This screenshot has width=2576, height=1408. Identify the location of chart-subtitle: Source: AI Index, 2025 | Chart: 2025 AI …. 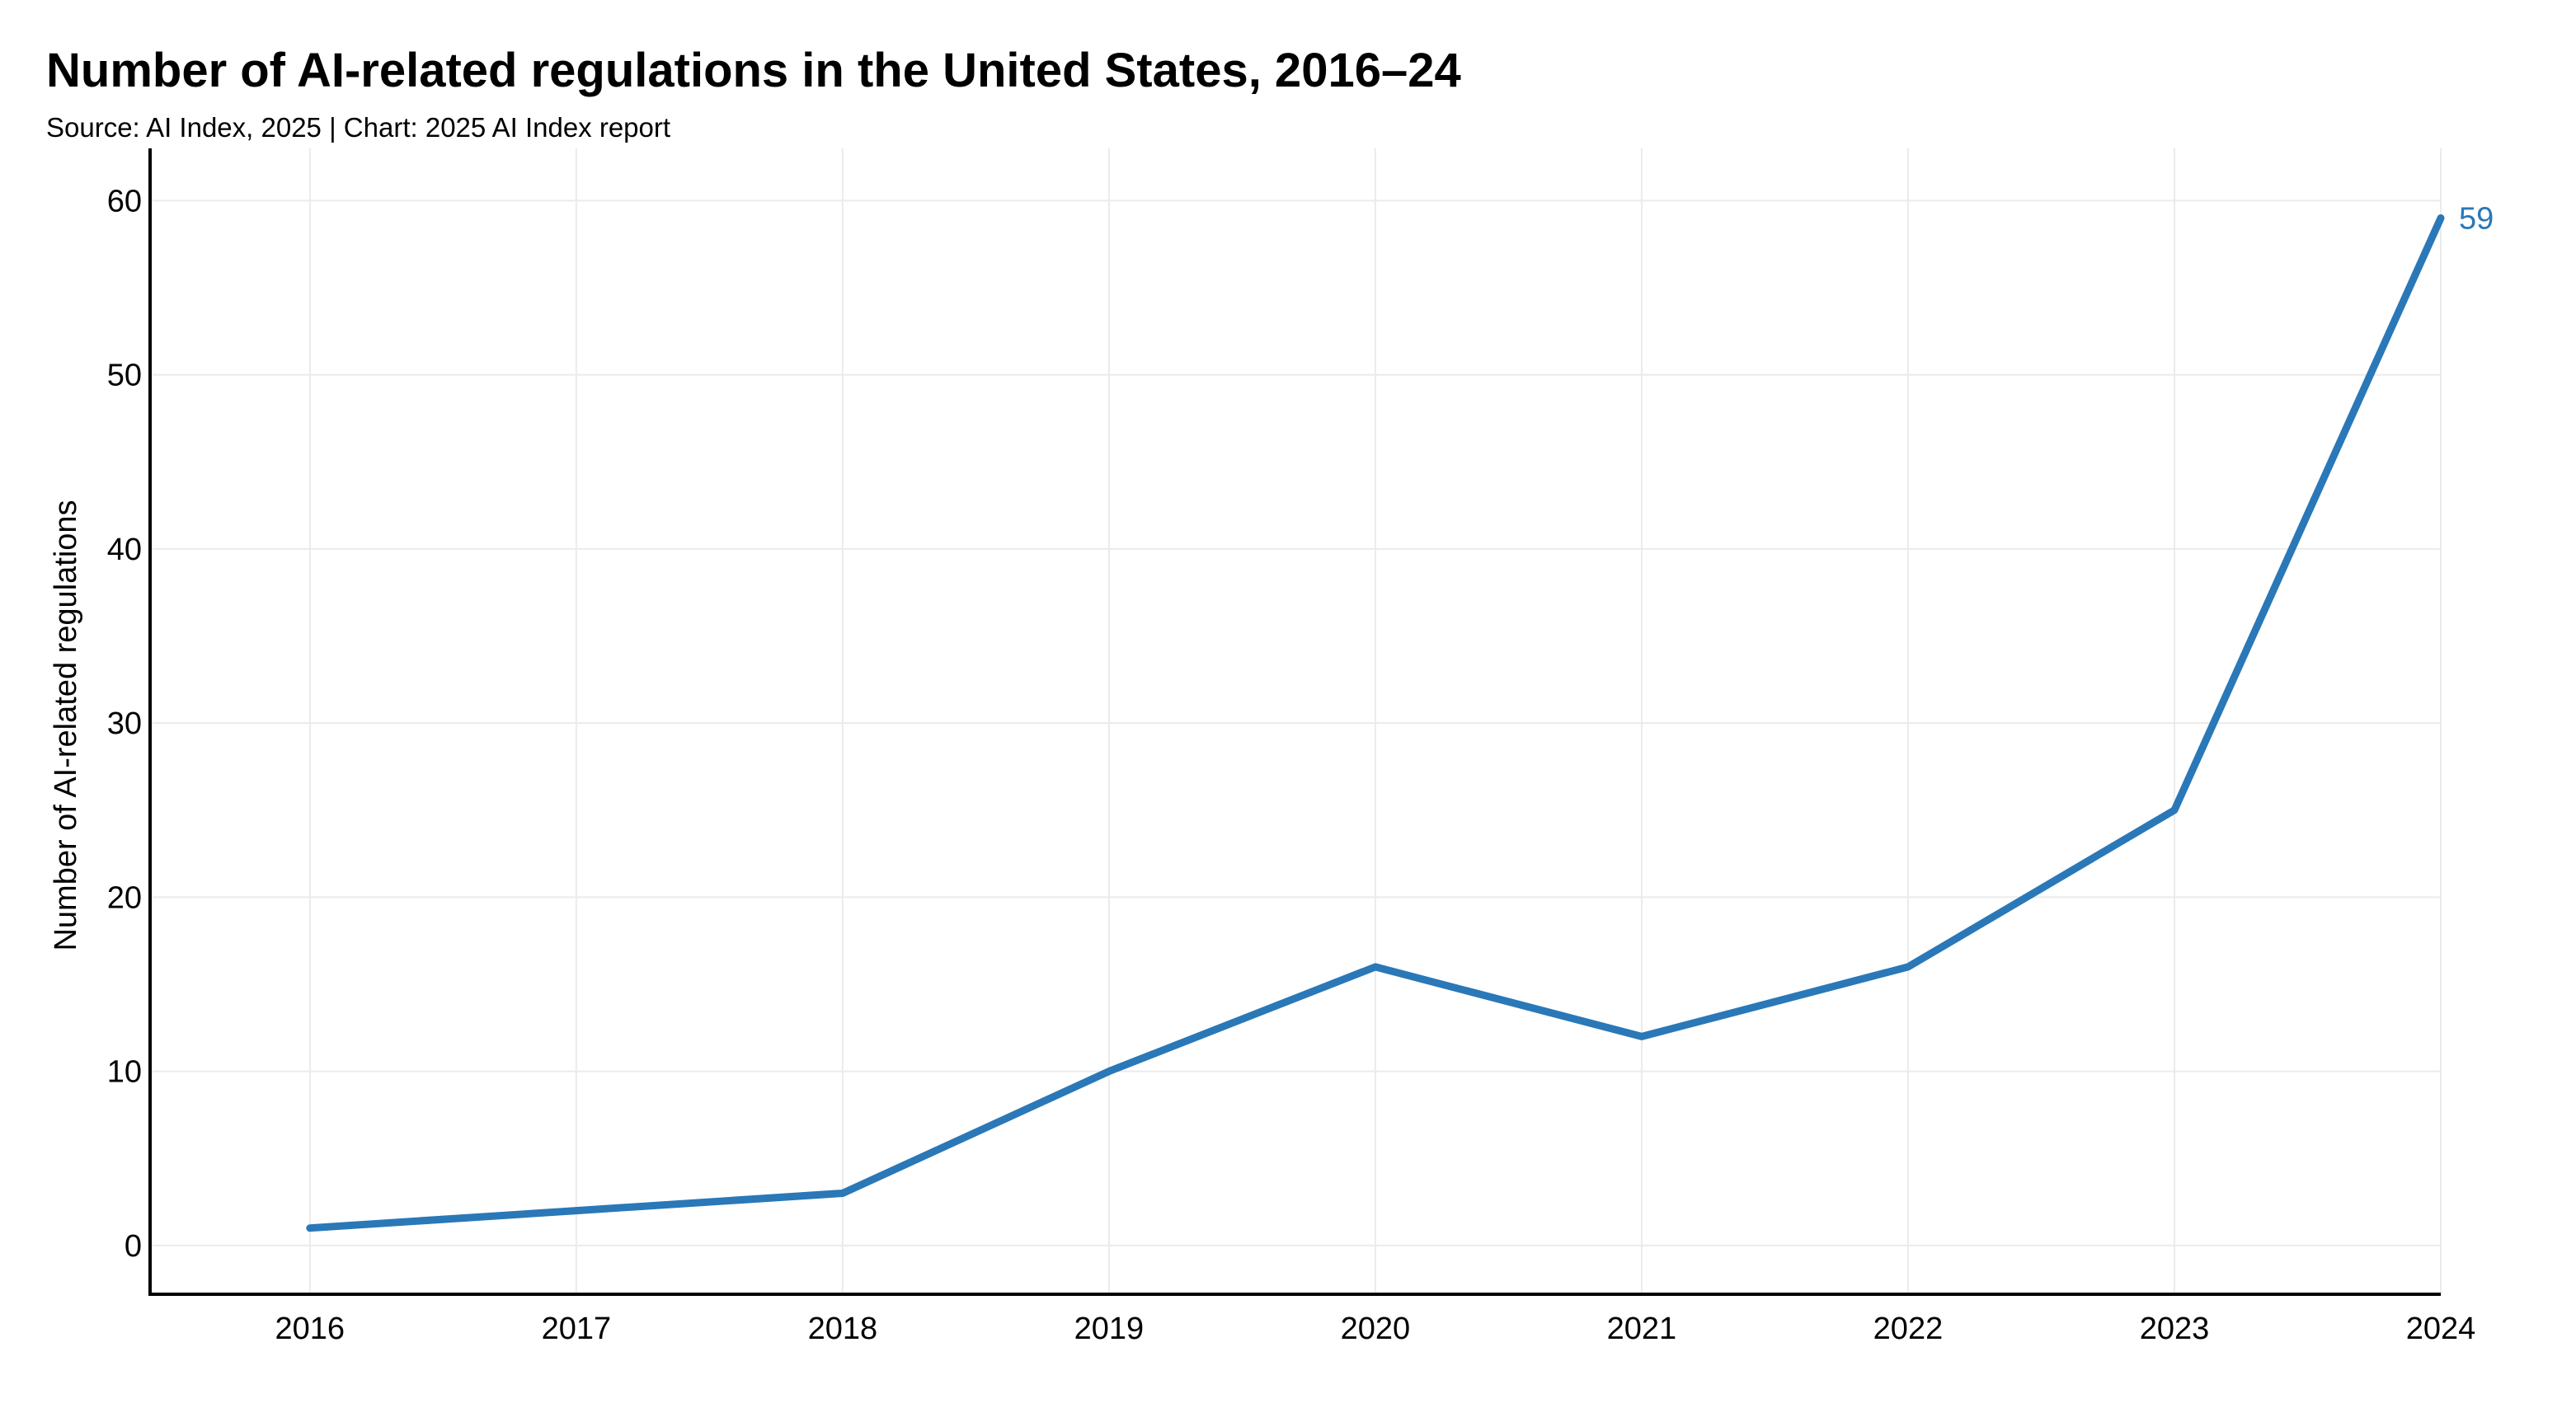
(358, 128).